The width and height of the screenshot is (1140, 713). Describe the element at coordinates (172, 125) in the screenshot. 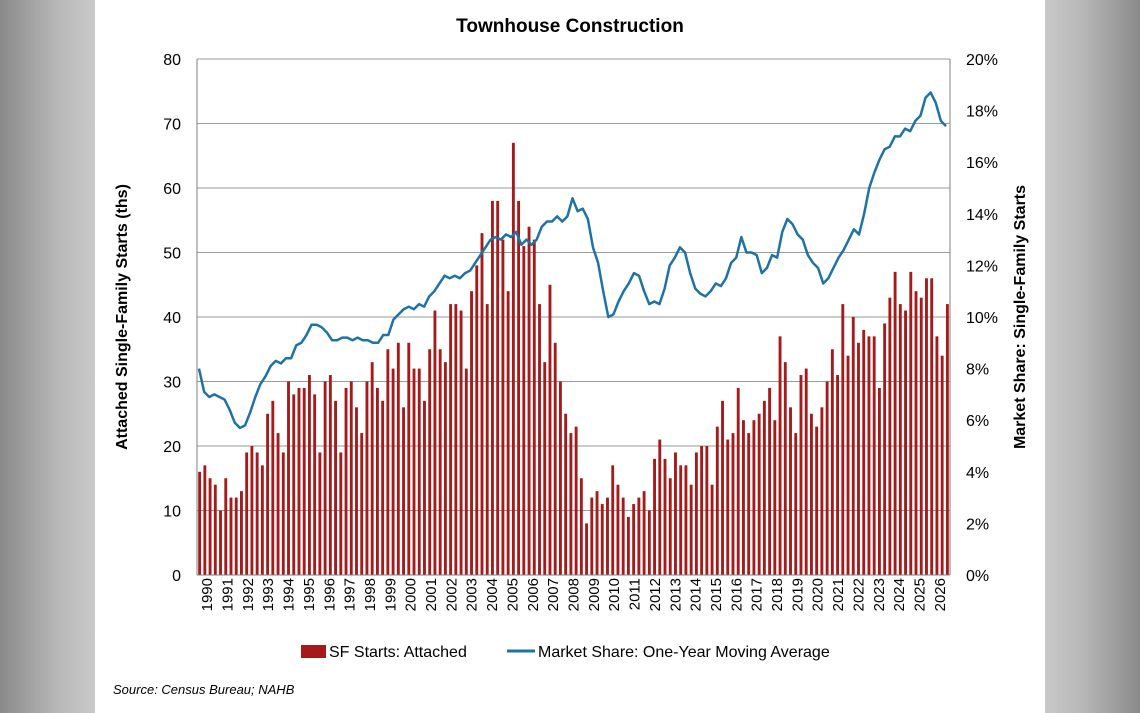

I see `y-left-tick-label: 70` at that location.